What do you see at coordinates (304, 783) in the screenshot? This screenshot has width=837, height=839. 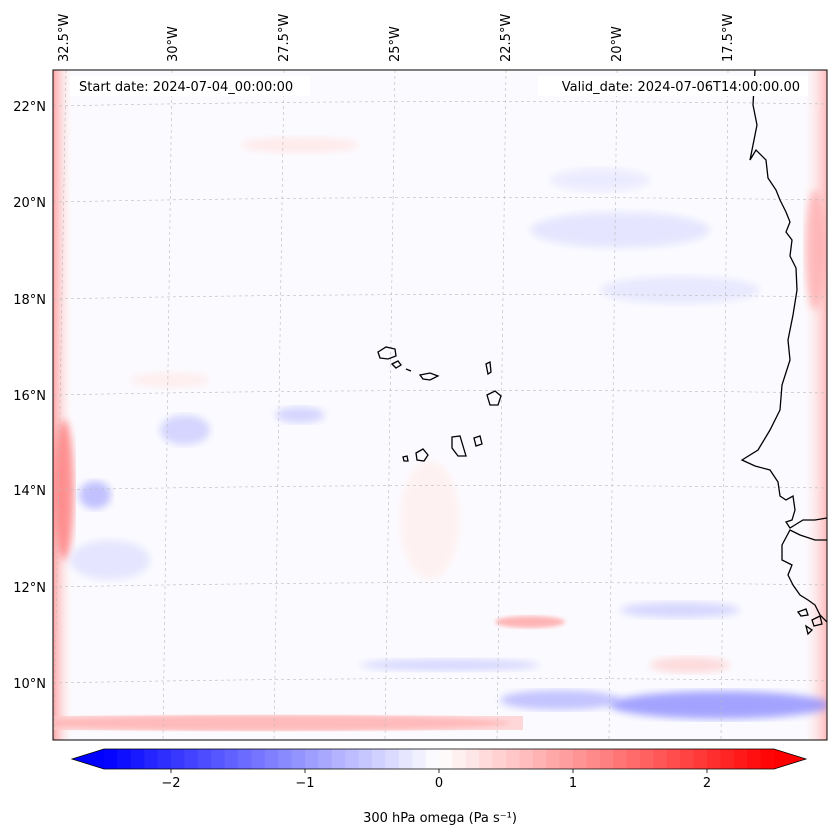 I see `colorbar-tick-label: −1` at bounding box center [304, 783].